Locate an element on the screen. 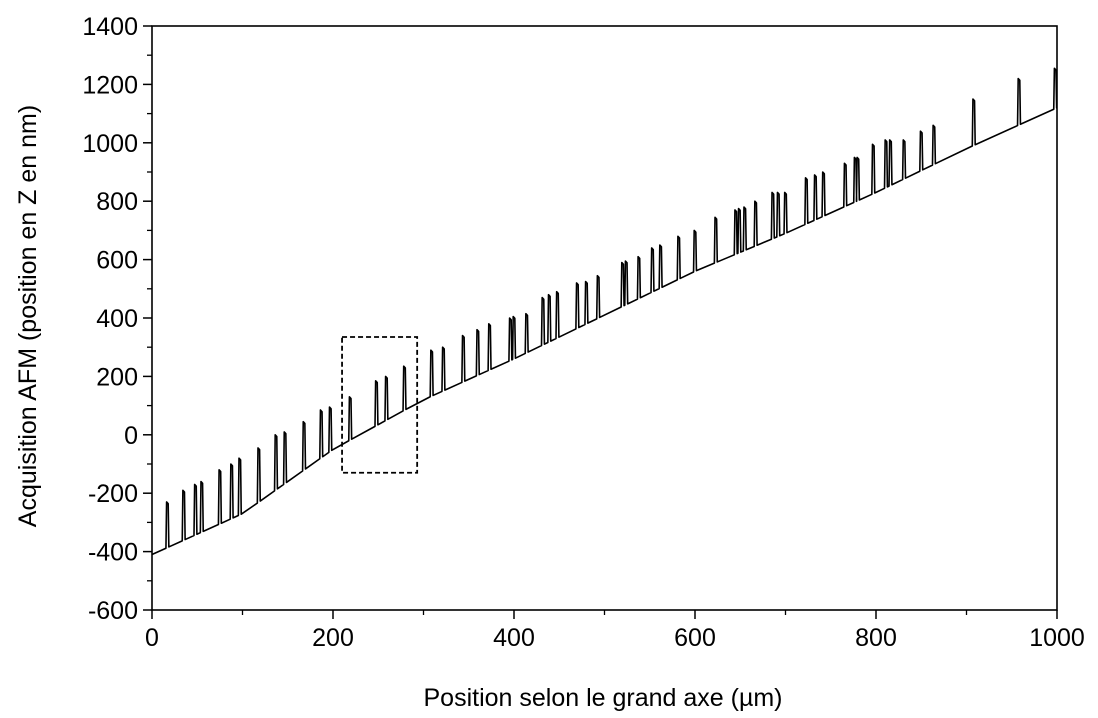 The image size is (1098, 718). y-tick-label: 0 is located at coordinates (131, 436).